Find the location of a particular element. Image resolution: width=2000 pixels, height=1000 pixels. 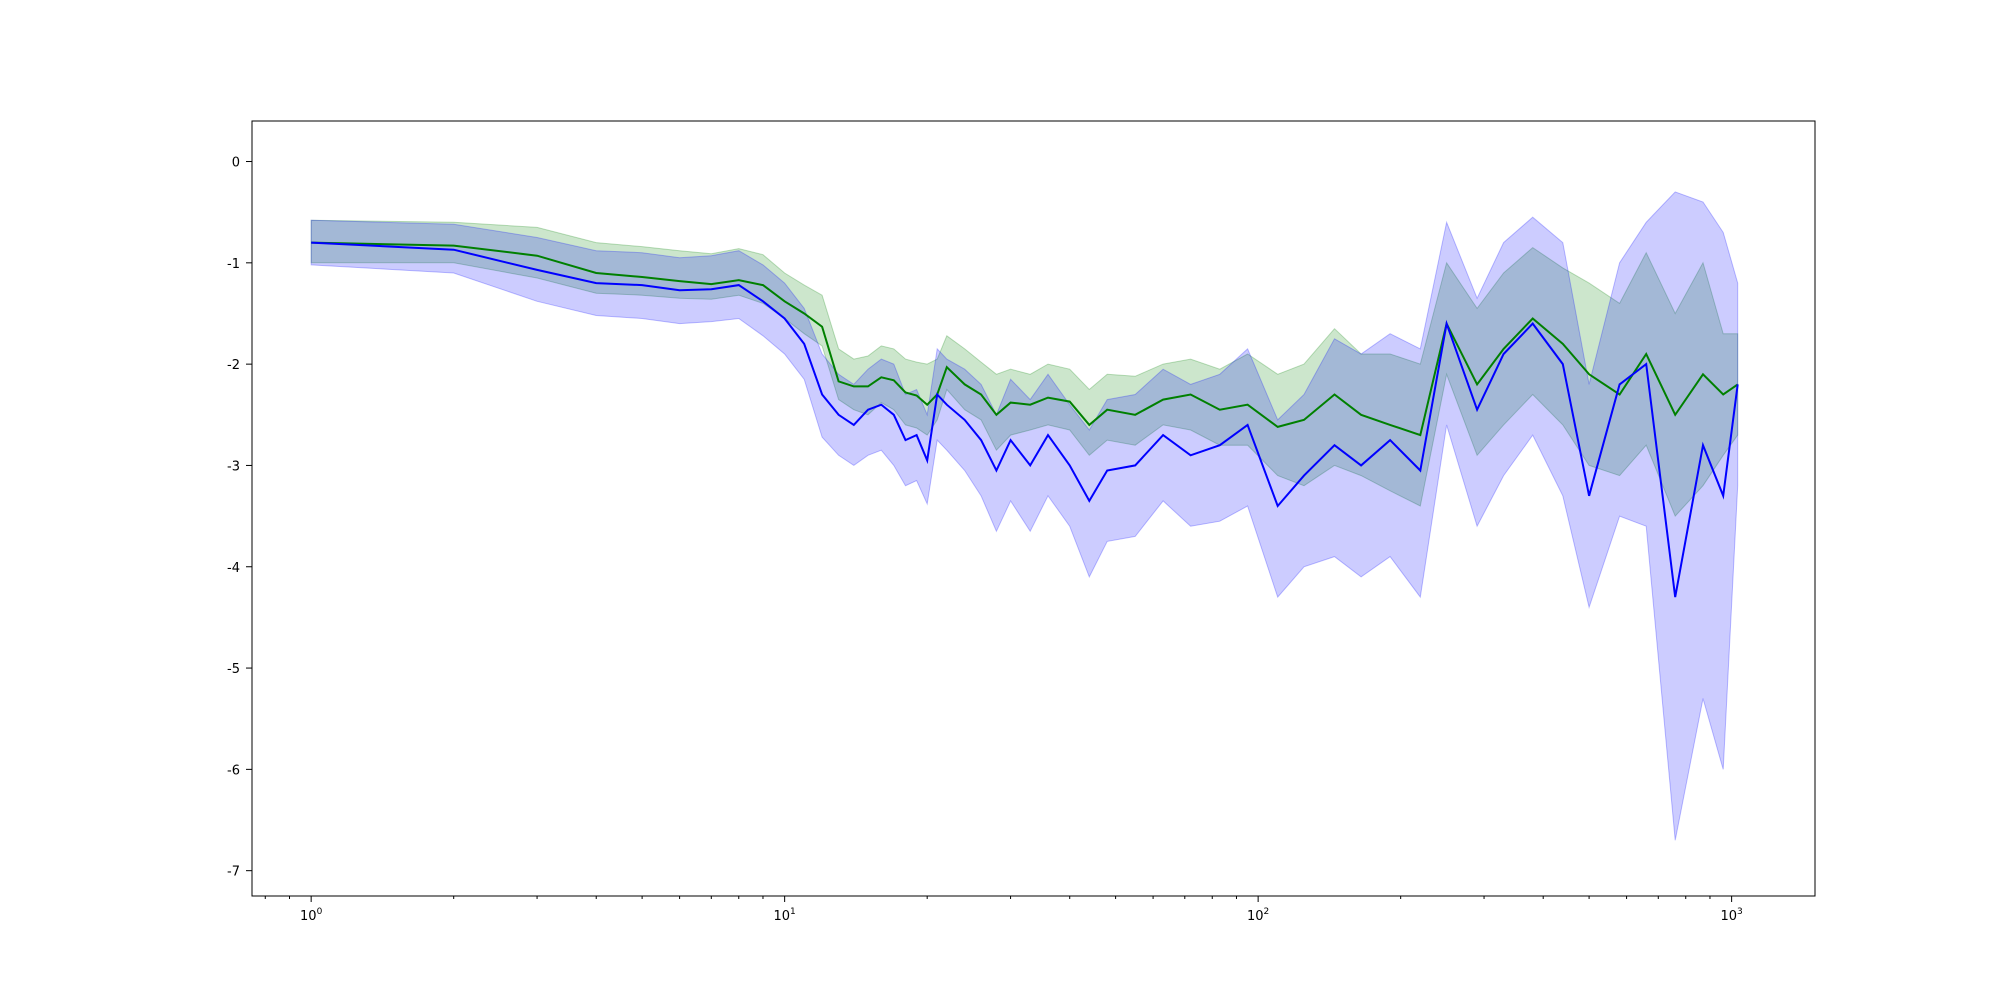

x-tick-label: 10² is located at coordinates (1258, 915).